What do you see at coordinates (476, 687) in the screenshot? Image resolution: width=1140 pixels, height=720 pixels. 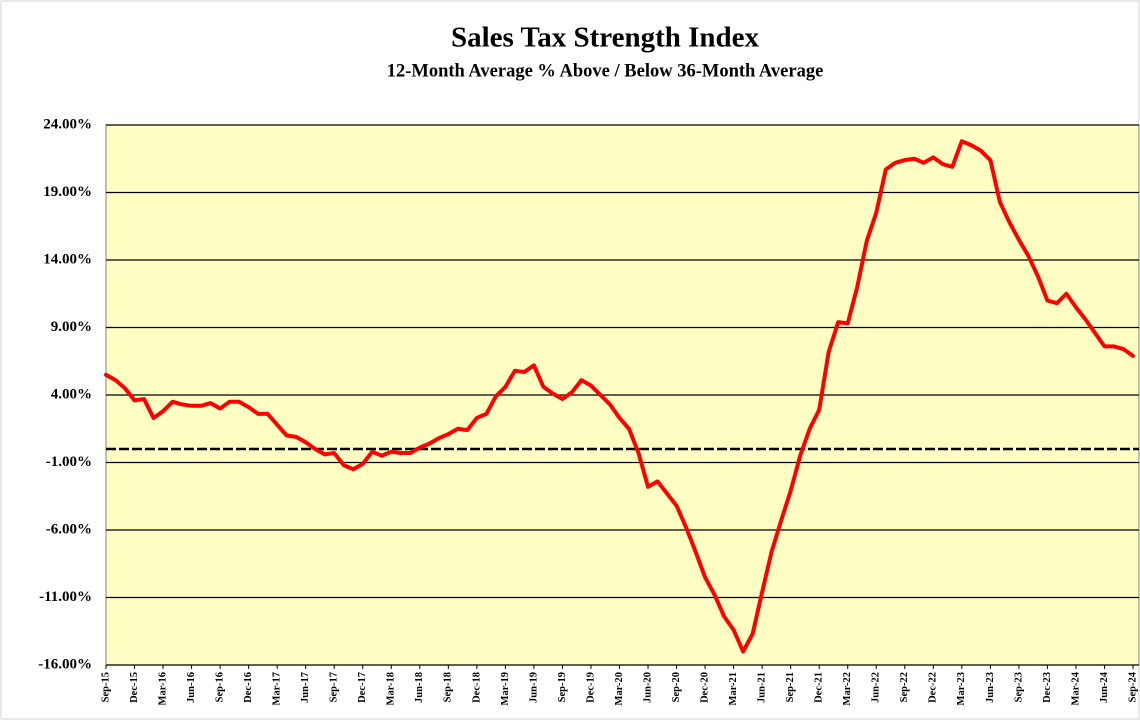 I see `x-tick-label: Dec-18` at bounding box center [476, 687].